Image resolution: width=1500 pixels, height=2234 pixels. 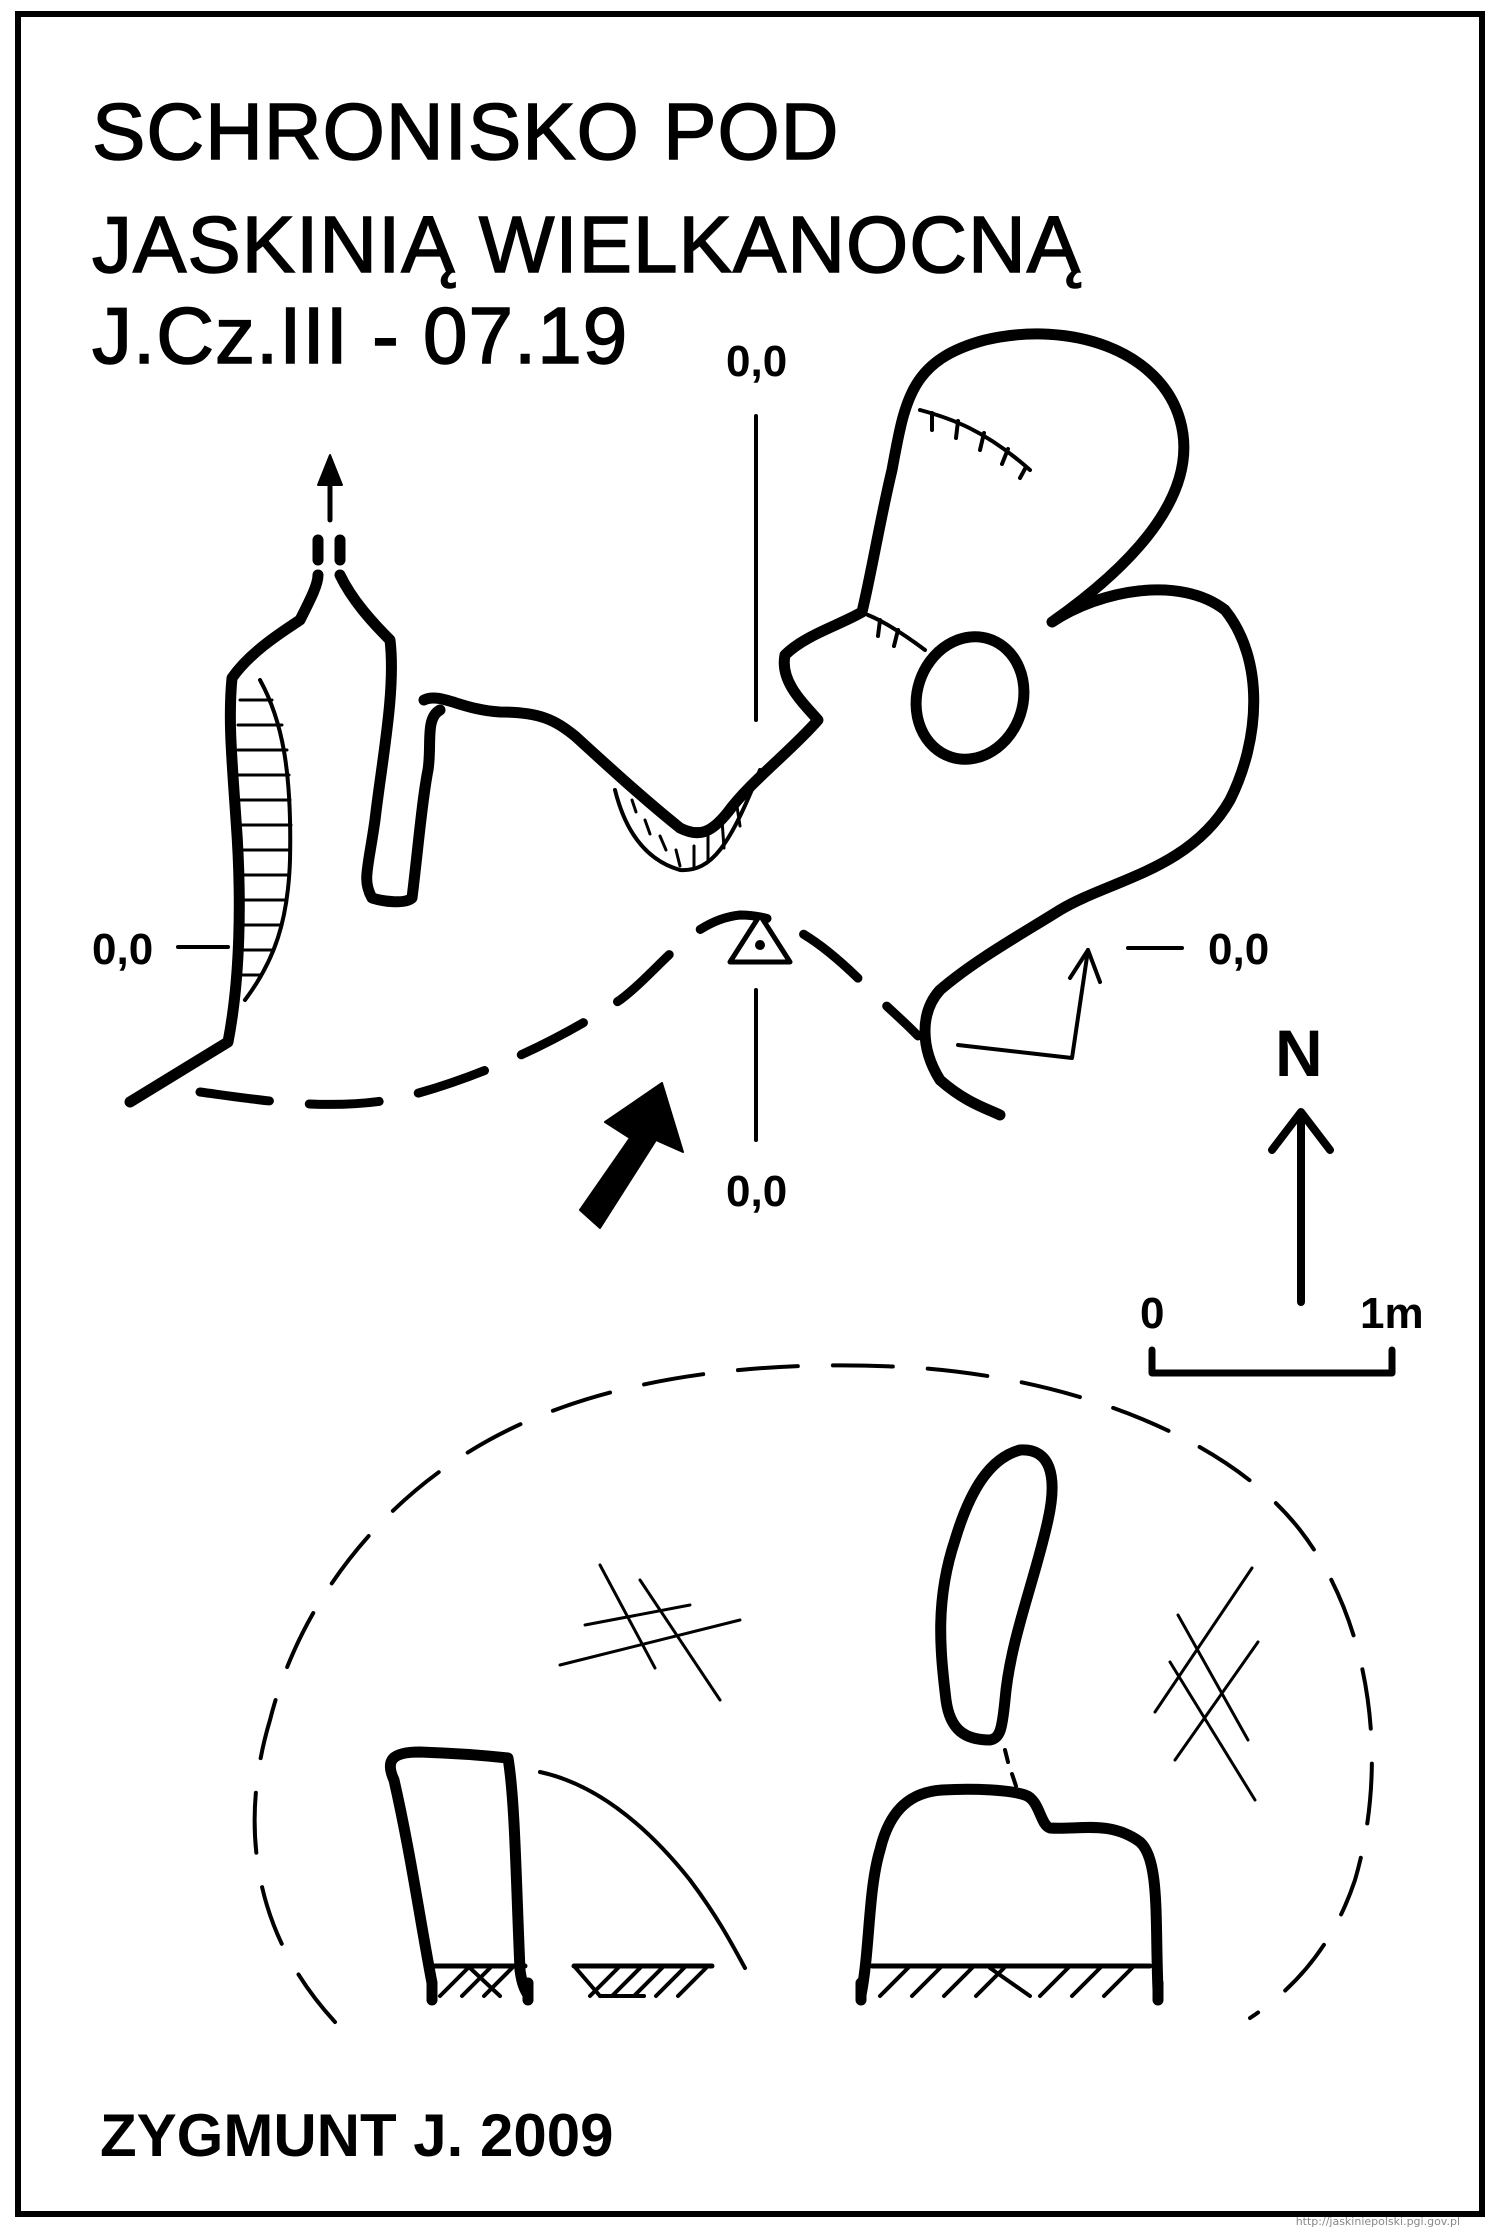 I want to click on plan-dripline, so click(x=559, y=1009).